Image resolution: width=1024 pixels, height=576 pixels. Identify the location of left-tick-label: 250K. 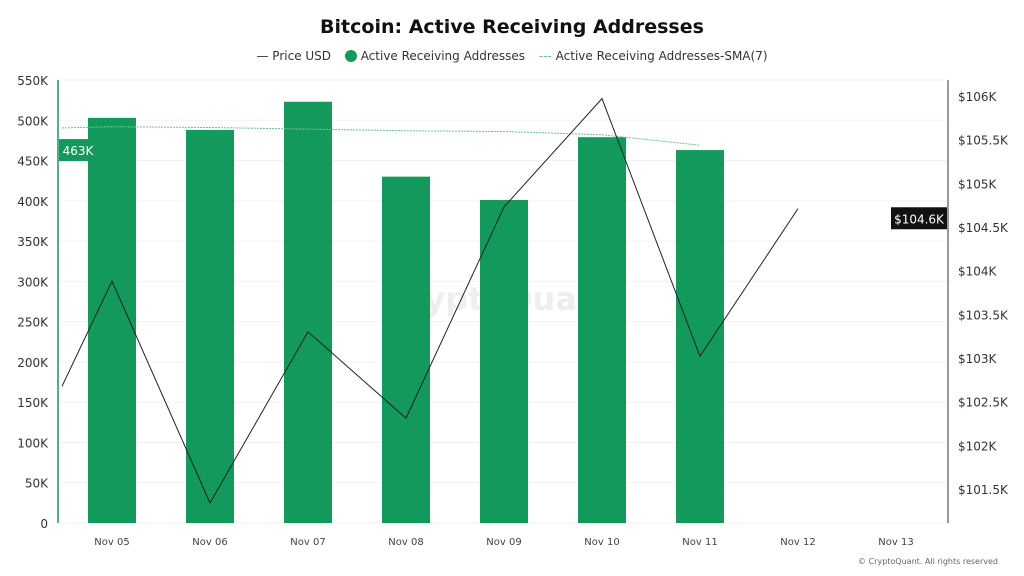
(33, 323).